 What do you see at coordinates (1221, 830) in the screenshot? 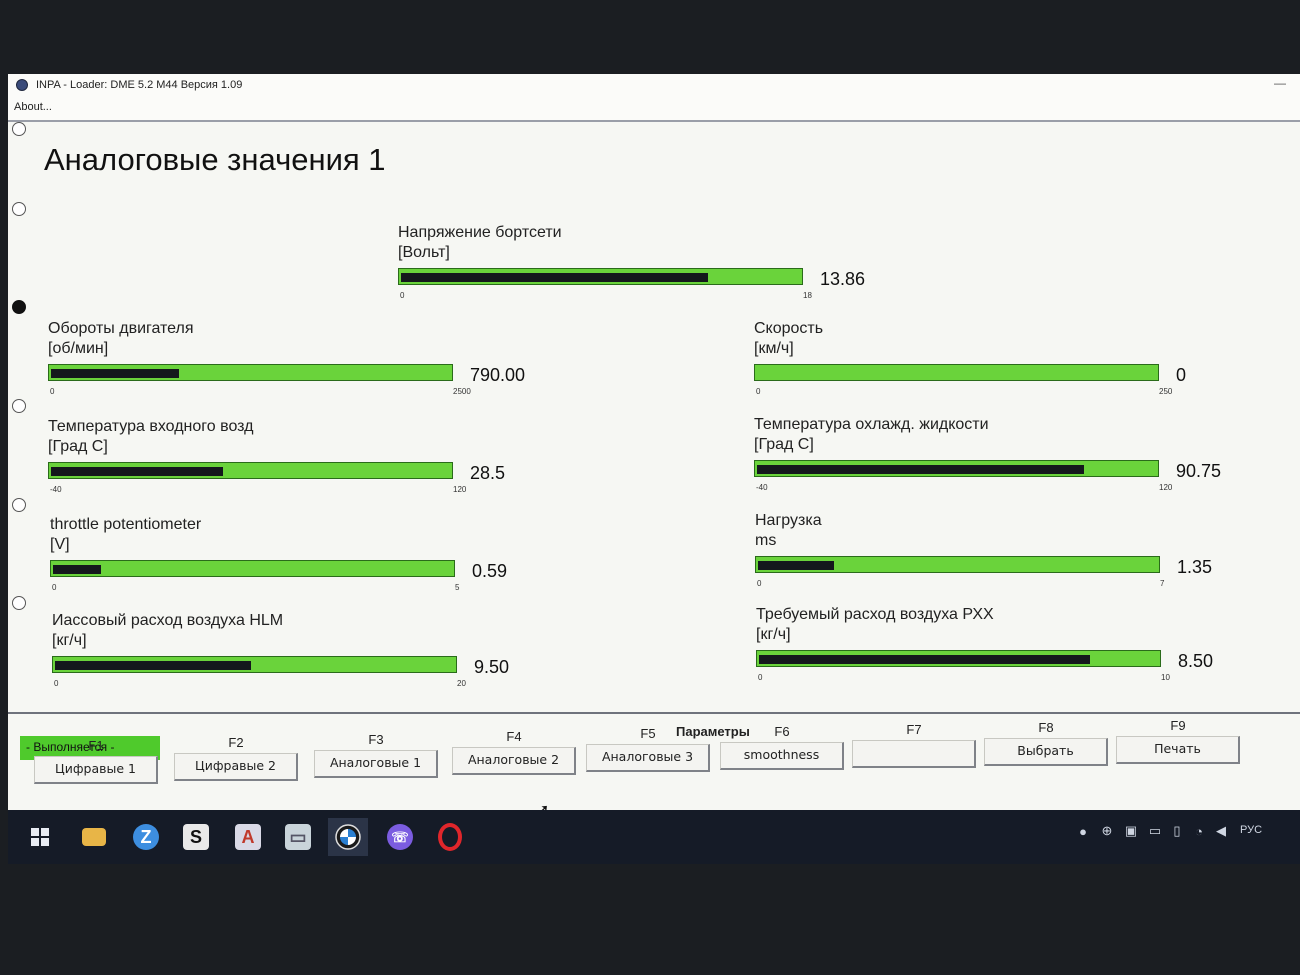
I see `volume-icon: ◀` at bounding box center [1221, 830].